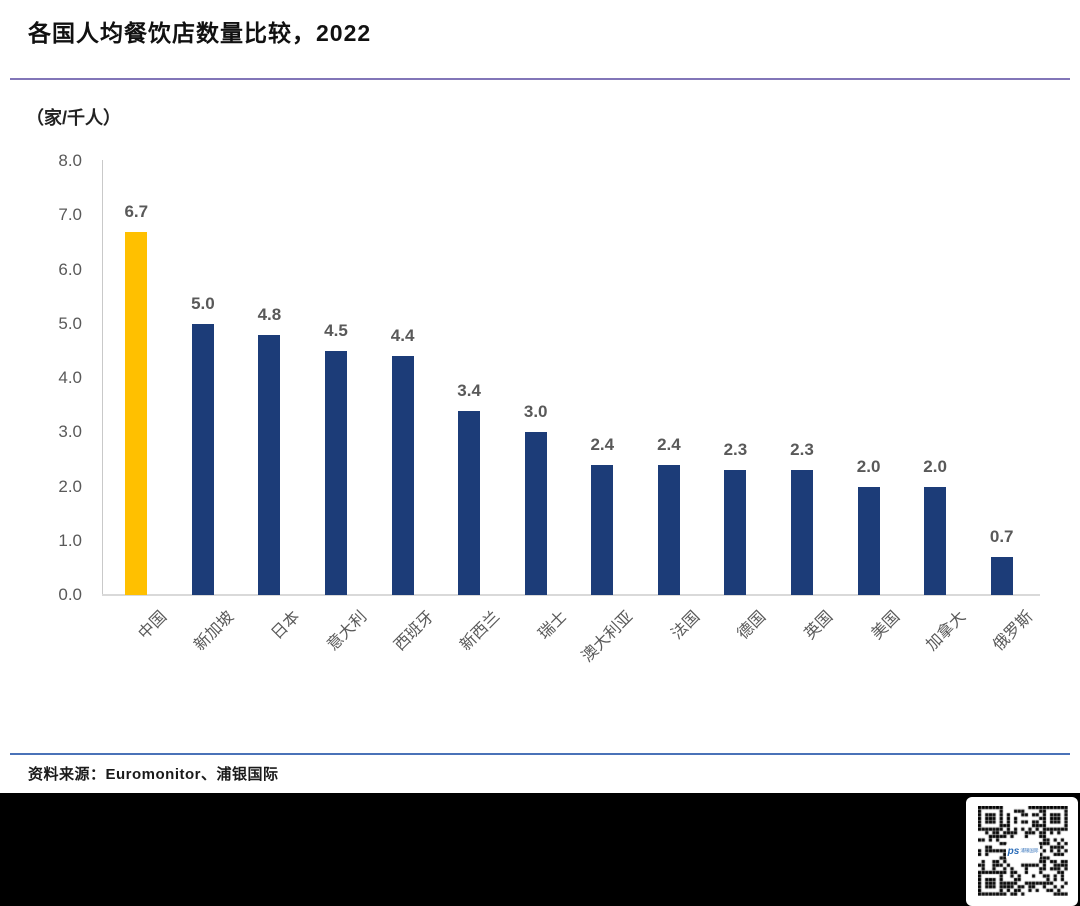 The width and height of the screenshot is (1080, 906). What do you see at coordinates (70, 215) in the screenshot?
I see `y-axis-tick-label: 7.0` at bounding box center [70, 215].